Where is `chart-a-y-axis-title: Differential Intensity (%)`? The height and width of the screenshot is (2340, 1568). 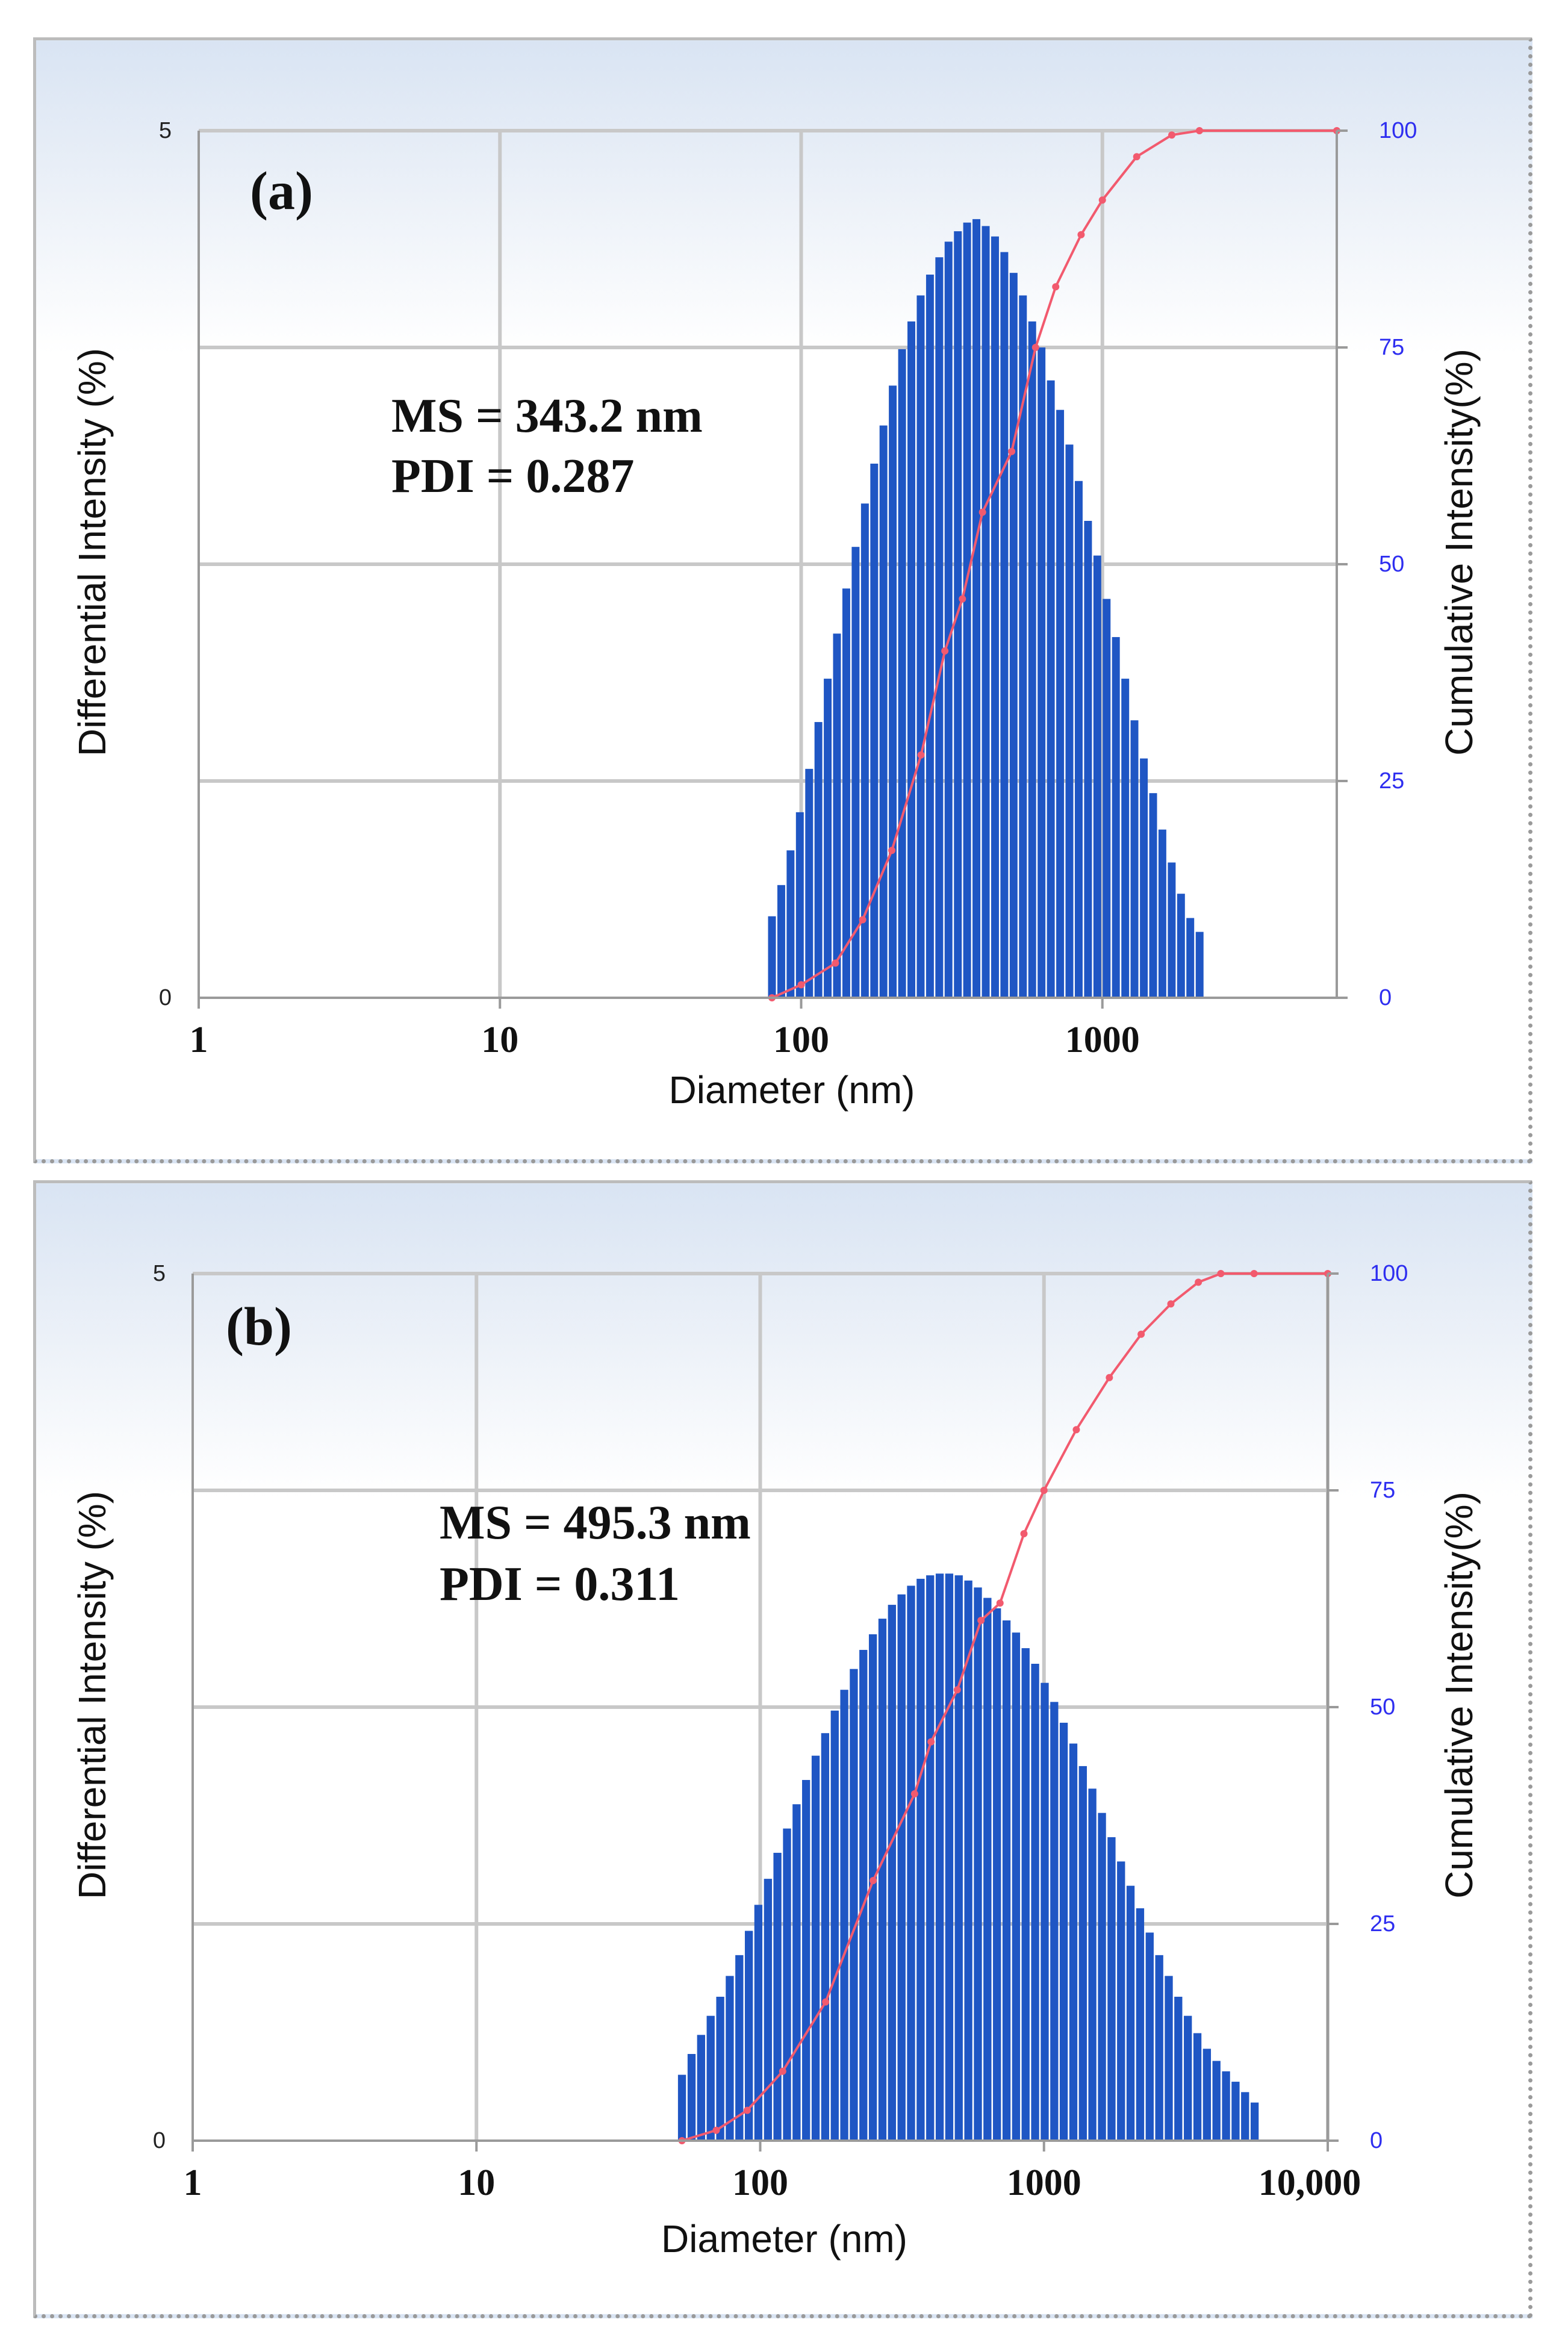 chart-a-y-axis-title: Differential Intensity (%) is located at coordinates (92, 552).